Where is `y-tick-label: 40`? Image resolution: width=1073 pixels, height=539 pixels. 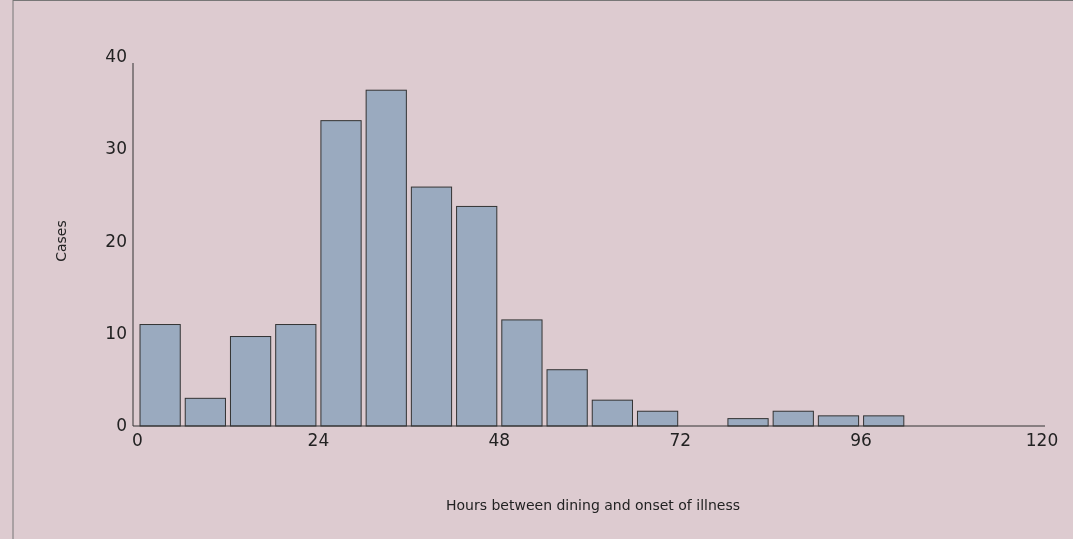 y-tick-label: 40 is located at coordinates (116, 56).